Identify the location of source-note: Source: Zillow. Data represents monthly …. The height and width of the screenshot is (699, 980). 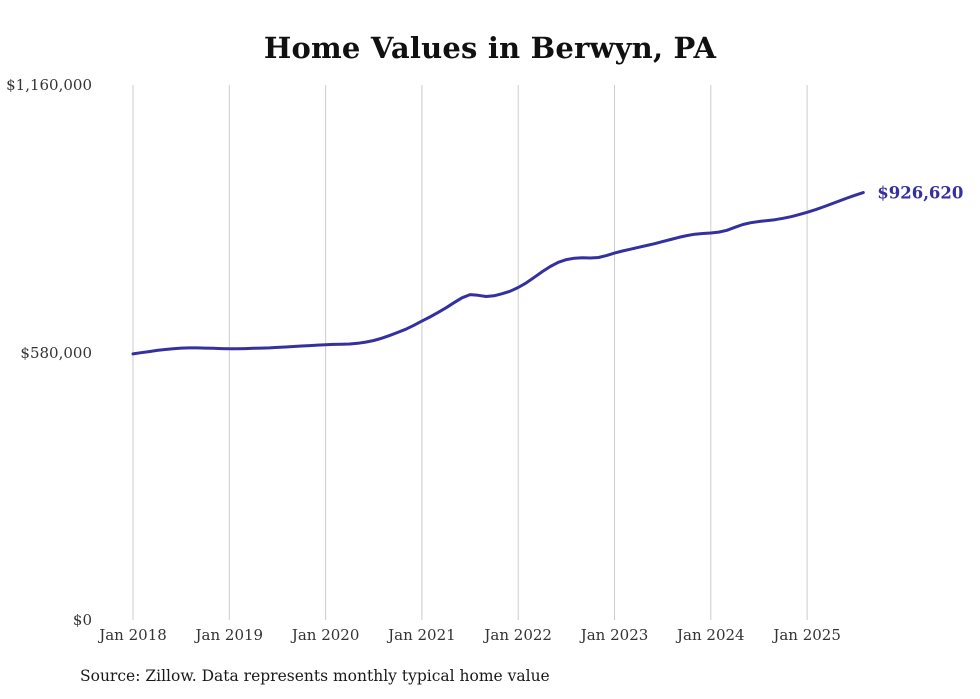
(315, 676).